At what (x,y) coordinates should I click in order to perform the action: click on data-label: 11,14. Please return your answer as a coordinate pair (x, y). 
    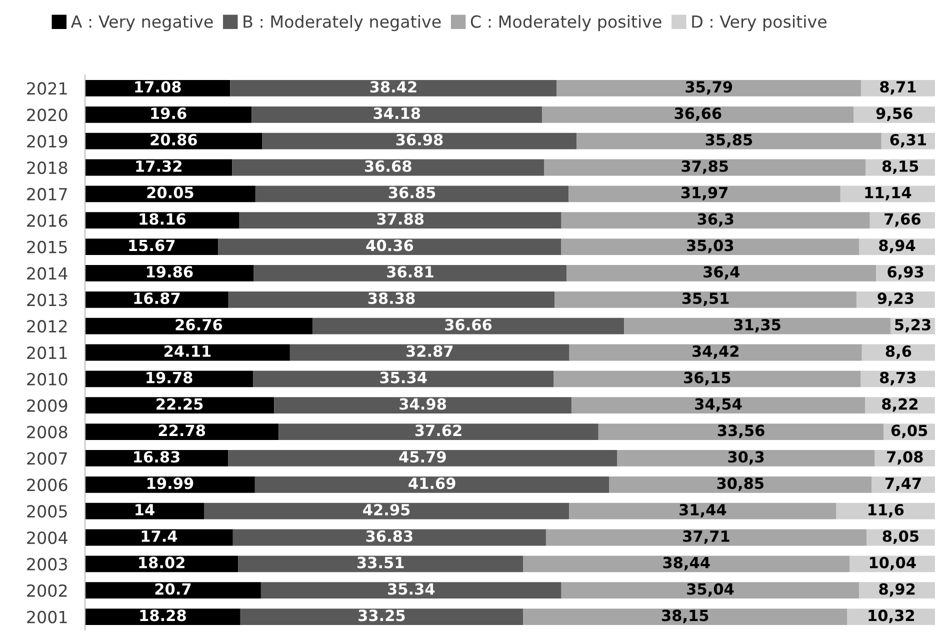
    Looking at the image, I should click on (888, 193).